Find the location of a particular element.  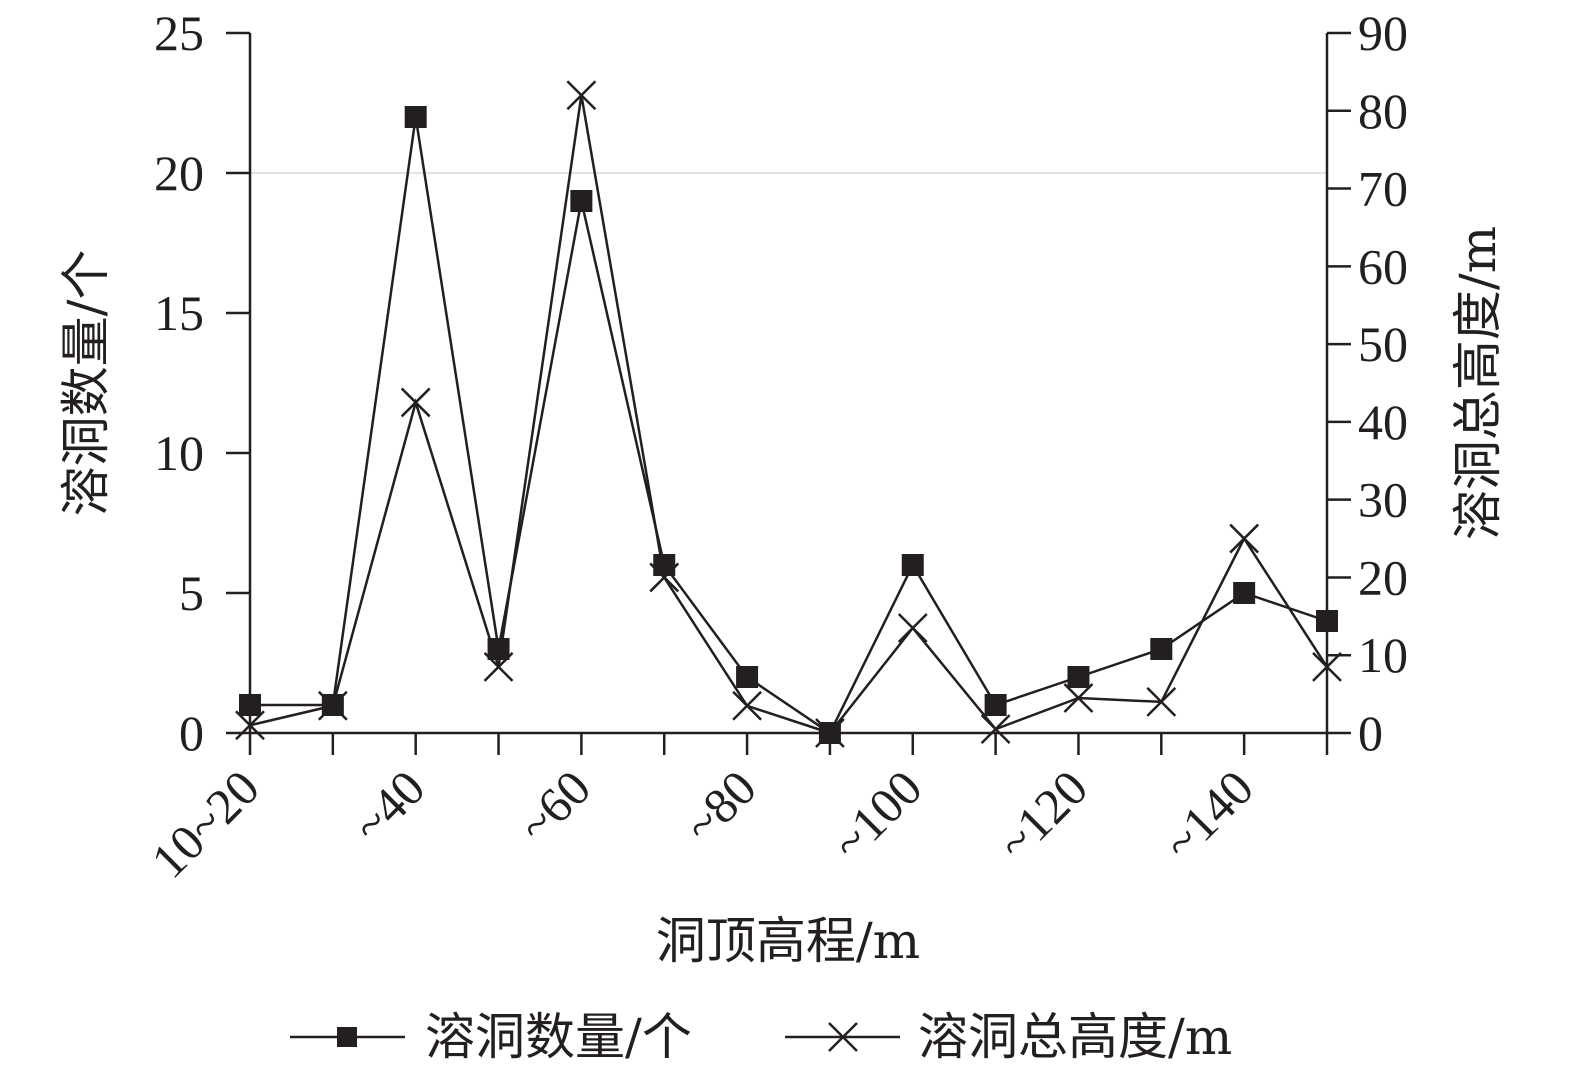

legend-label-height: 溶洞总高度/m is located at coordinates (1075, 1037).